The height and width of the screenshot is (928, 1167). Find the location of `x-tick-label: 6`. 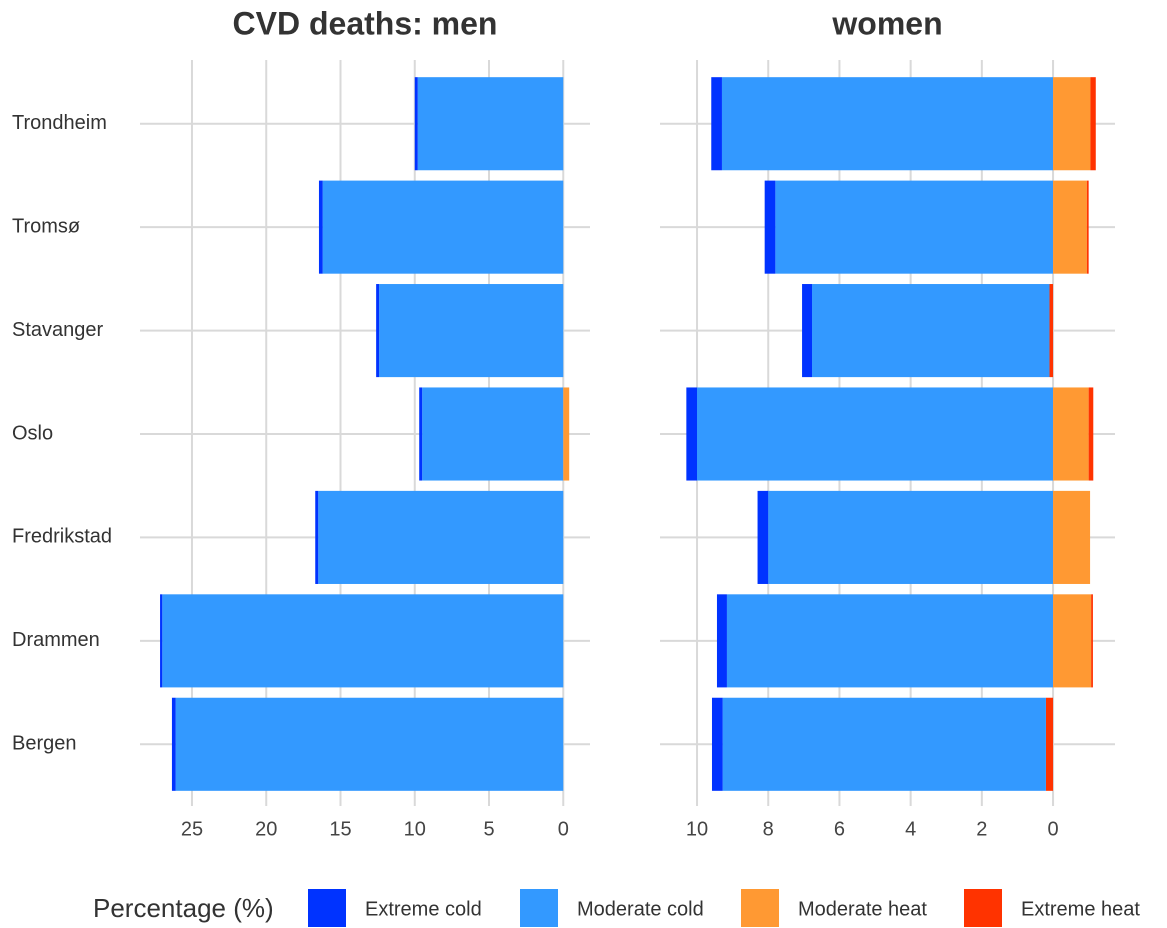

x-tick-label: 6 is located at coordinates (839, 829).